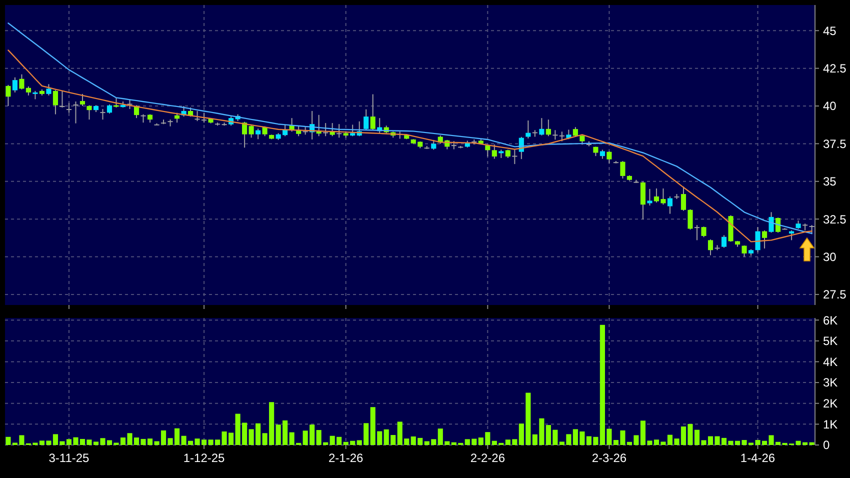  What do you see at coordinates (830, 341) in the screenshot?
I see `y-tick-label: 5K` at bounding box center [830, 341].